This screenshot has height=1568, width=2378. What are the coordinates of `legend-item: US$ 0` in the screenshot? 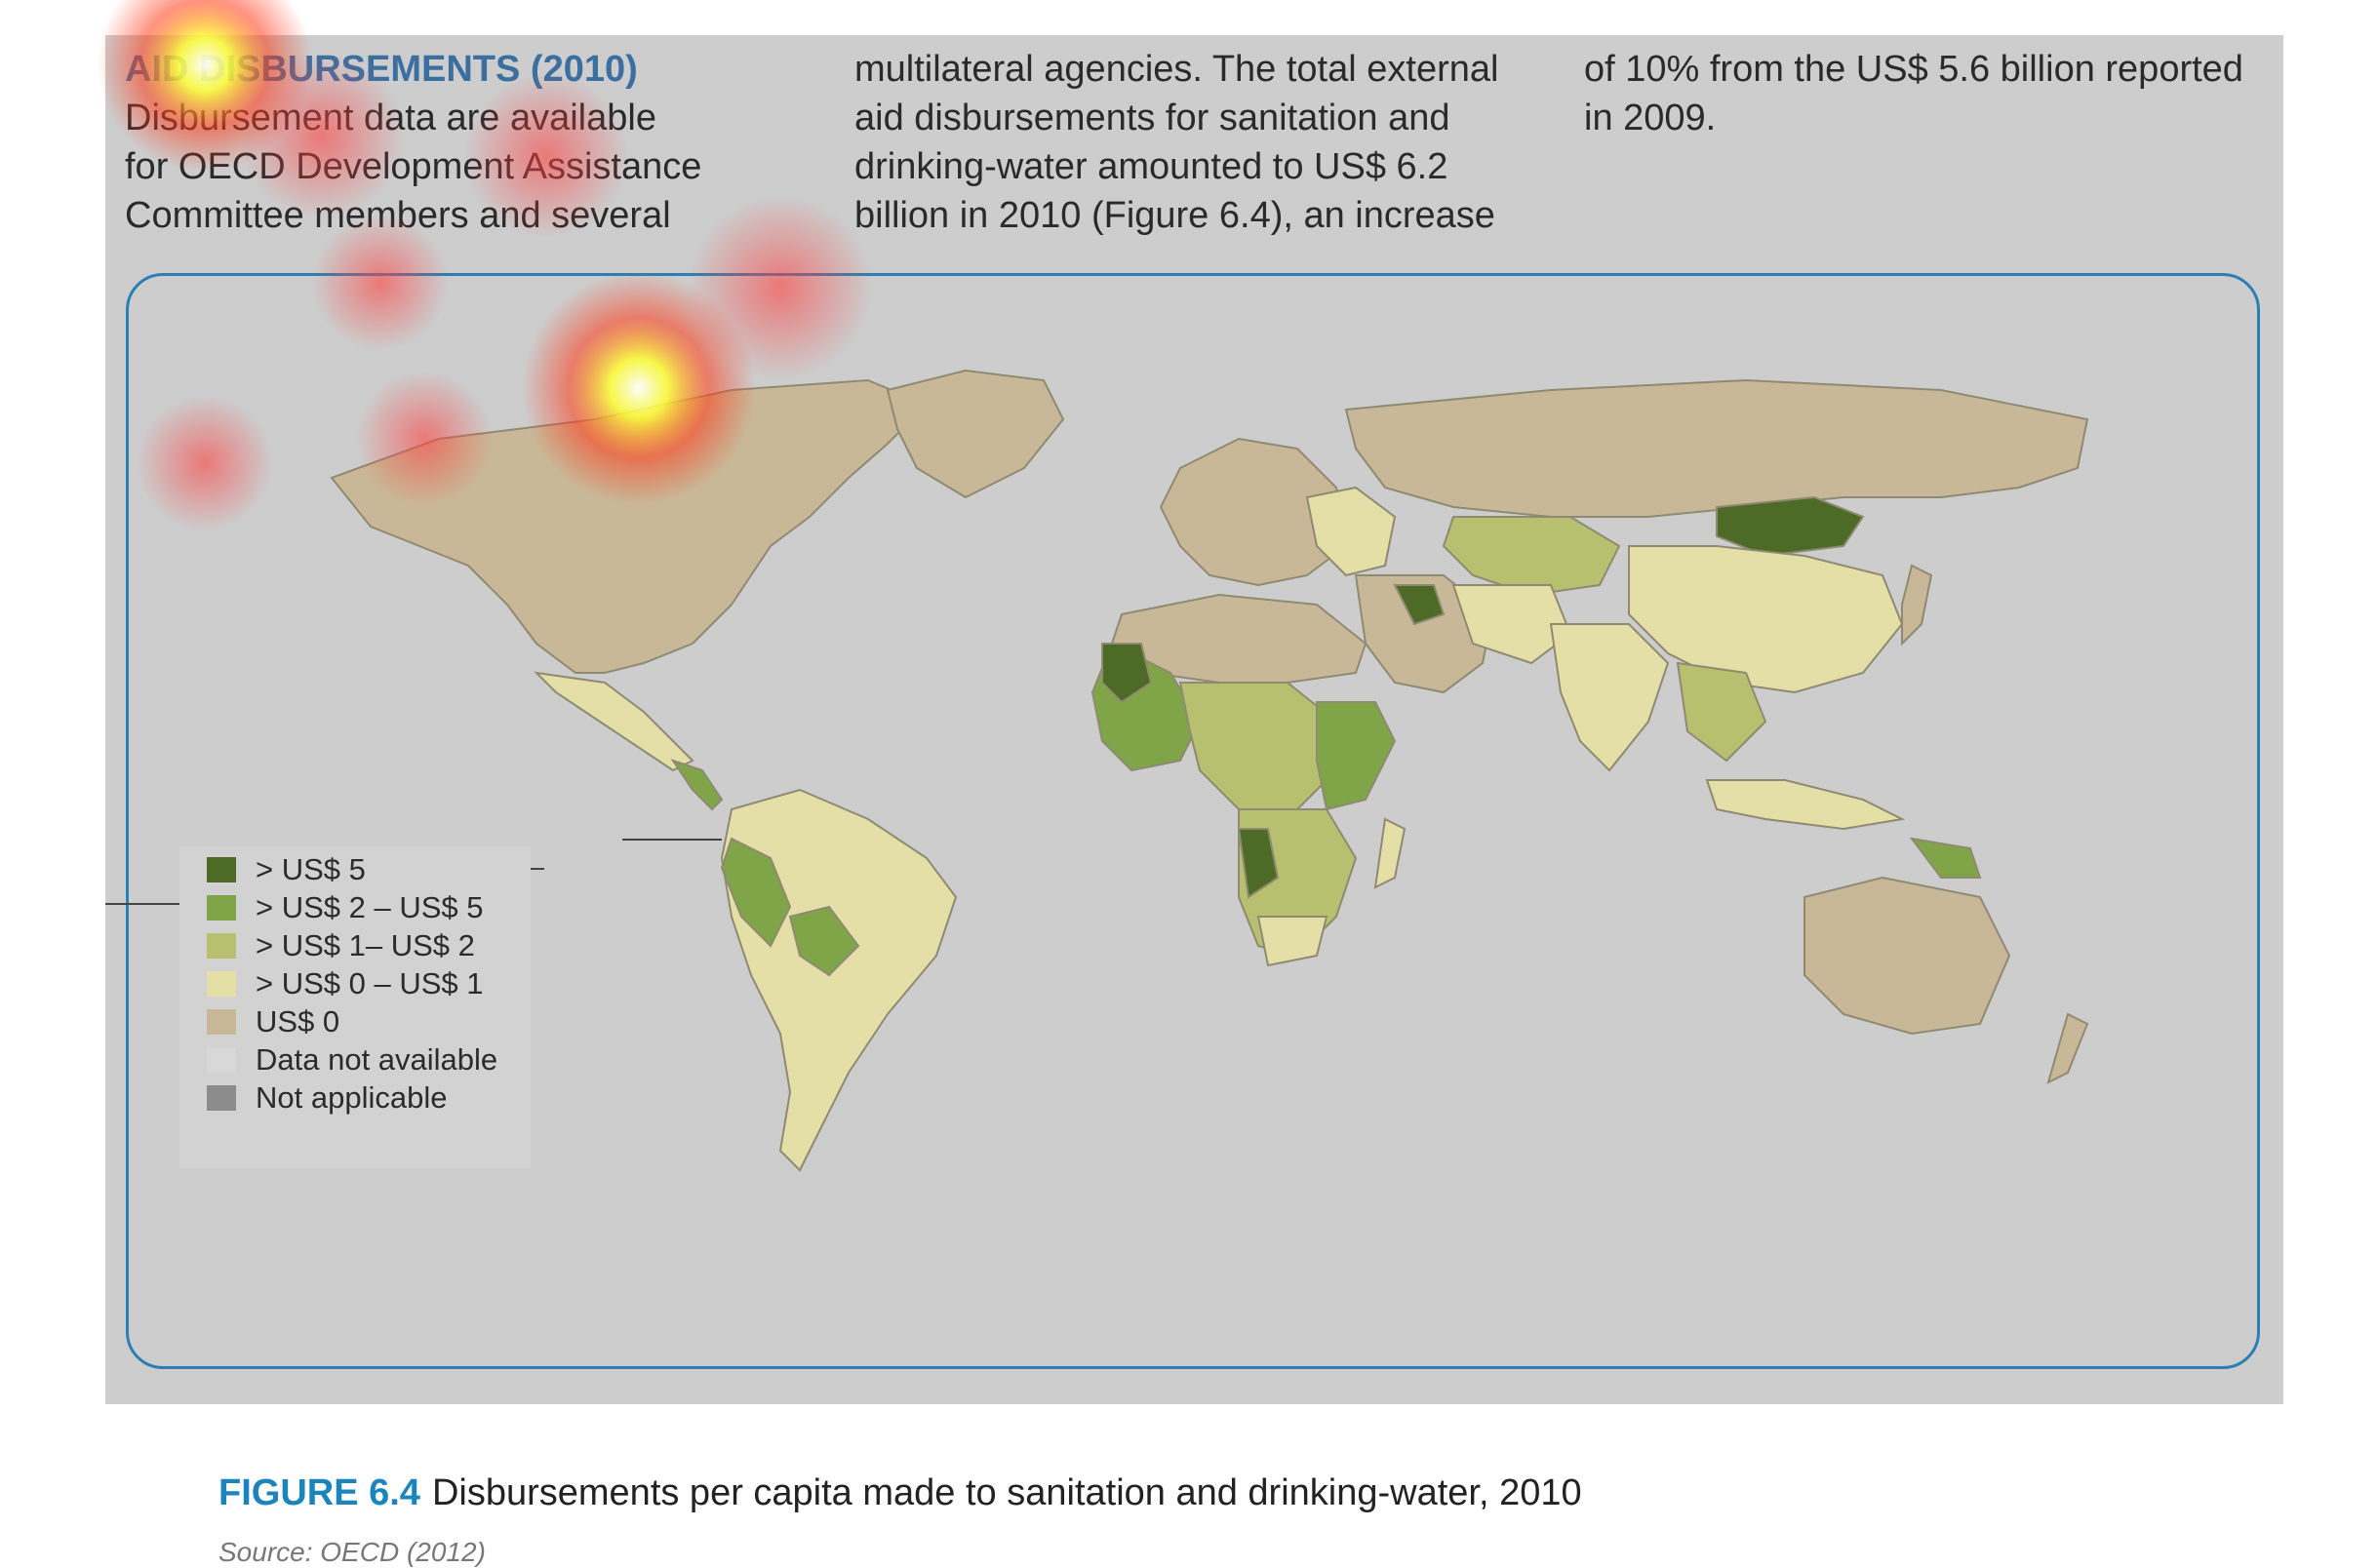 It's located at (273, 1021).